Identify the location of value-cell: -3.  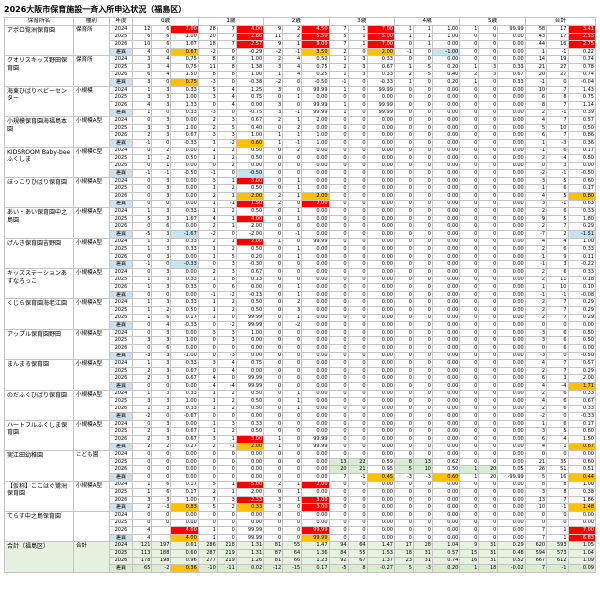
(422, 568).